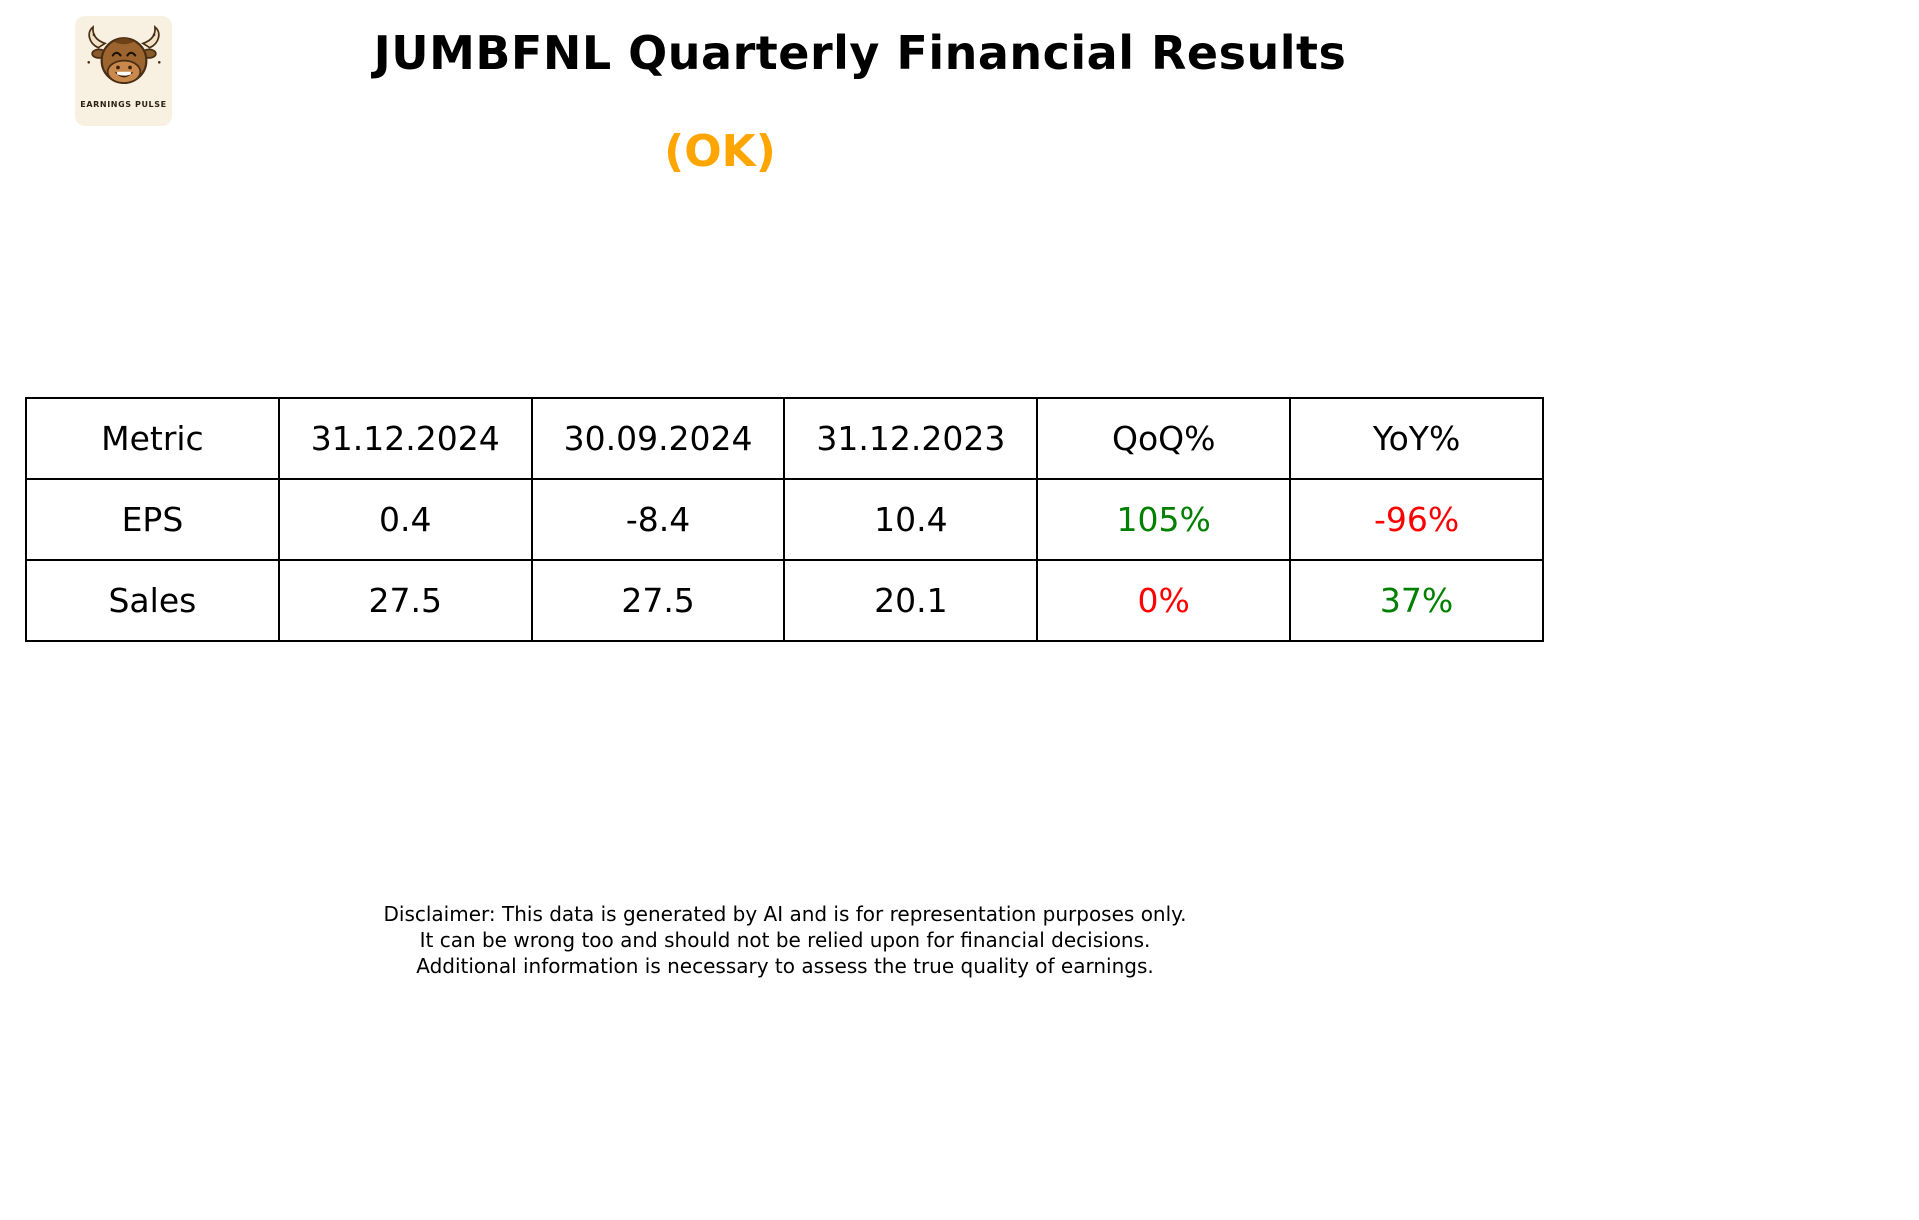  What do you see at coordinates (911, 519) in the screenshot?
I see `value-cell: 10.4` at bounding box center [911, 519].